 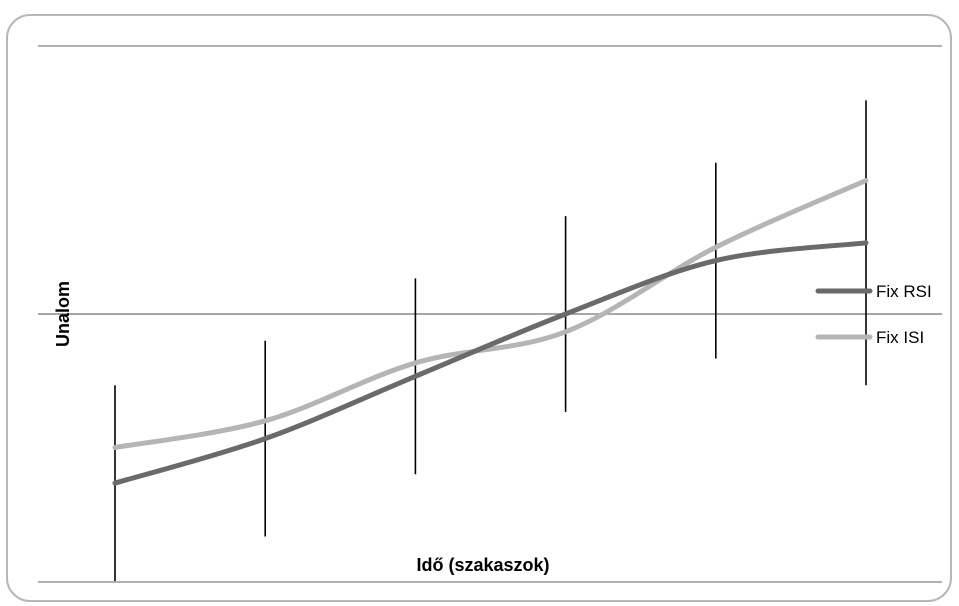 I want to click on y-axis-label: Unalom, so click(x=63, y=314).